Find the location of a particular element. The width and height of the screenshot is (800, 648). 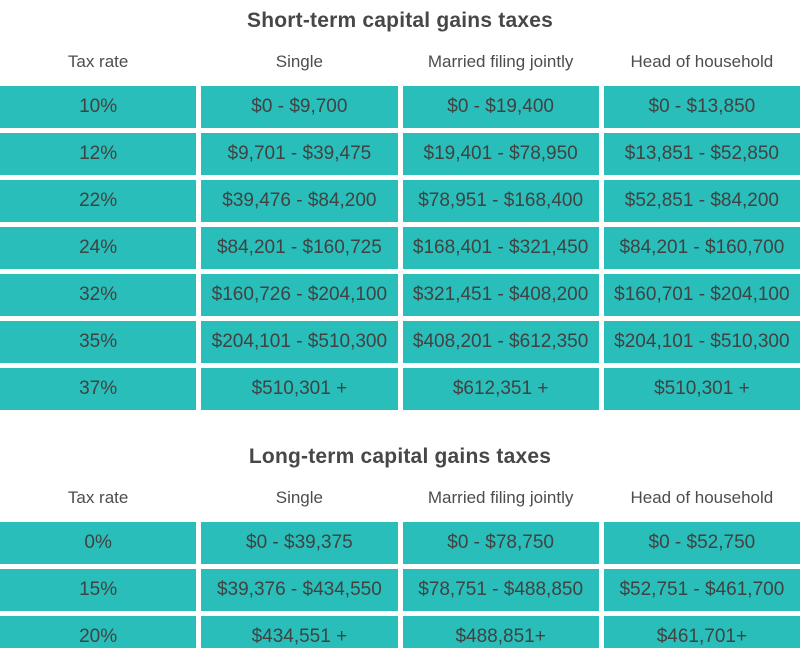

bracket-cell: $434,551 + is located at coordinates (299, 632).